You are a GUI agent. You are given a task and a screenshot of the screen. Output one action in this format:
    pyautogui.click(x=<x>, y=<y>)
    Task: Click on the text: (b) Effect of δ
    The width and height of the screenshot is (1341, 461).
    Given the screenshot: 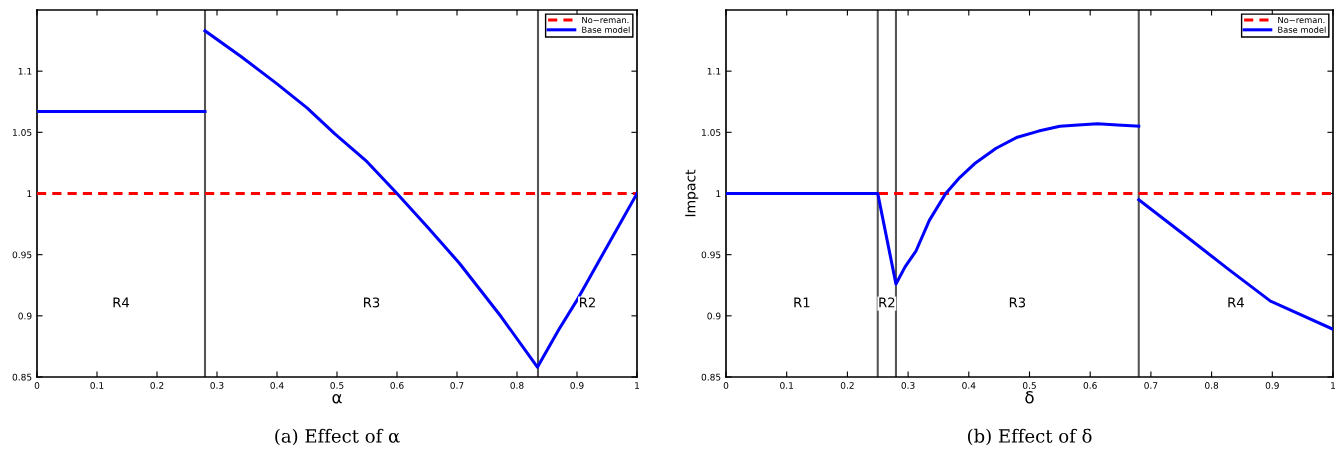 What is the action you would take?
    pyautogui.click(x=1029, y=437)
    